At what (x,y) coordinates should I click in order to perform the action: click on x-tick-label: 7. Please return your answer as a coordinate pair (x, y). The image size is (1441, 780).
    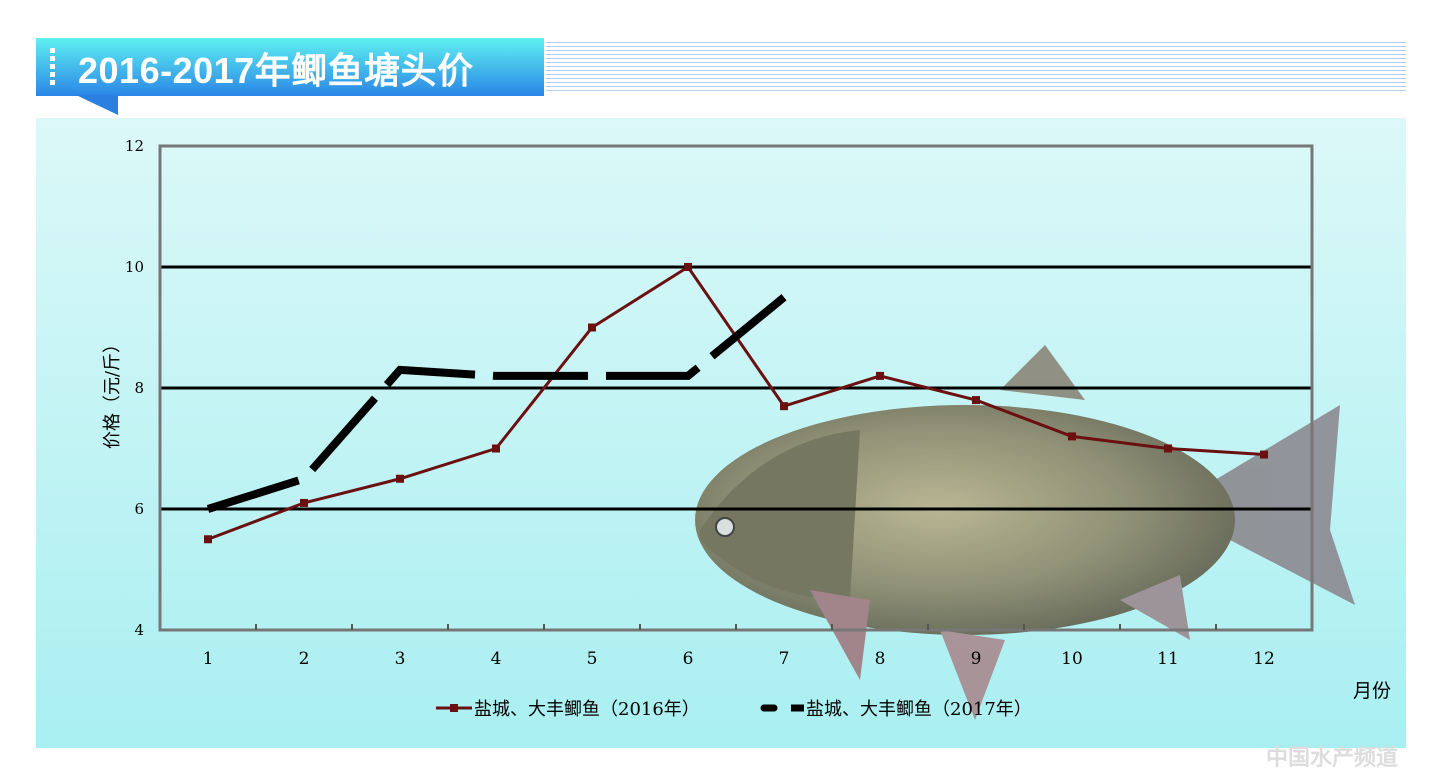
    Looking at the image, I should click on (784, 659).